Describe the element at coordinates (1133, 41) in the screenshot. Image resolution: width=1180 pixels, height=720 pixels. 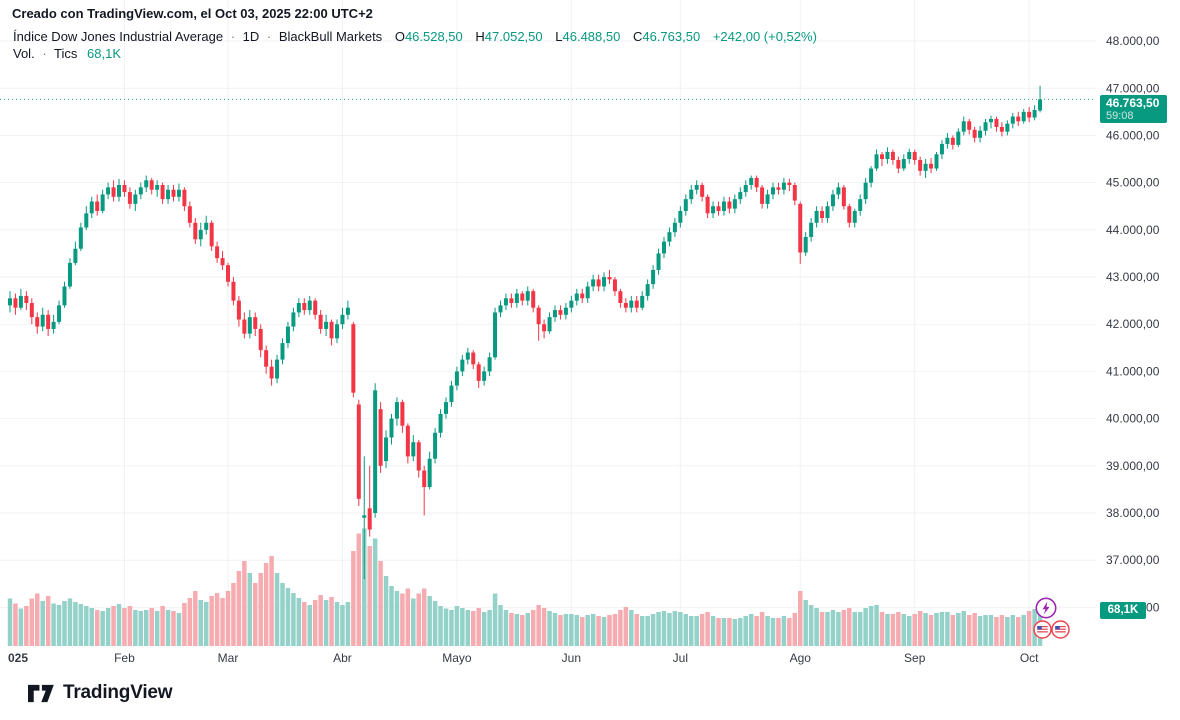
I see `svg-text: 48.000,00` at that location.